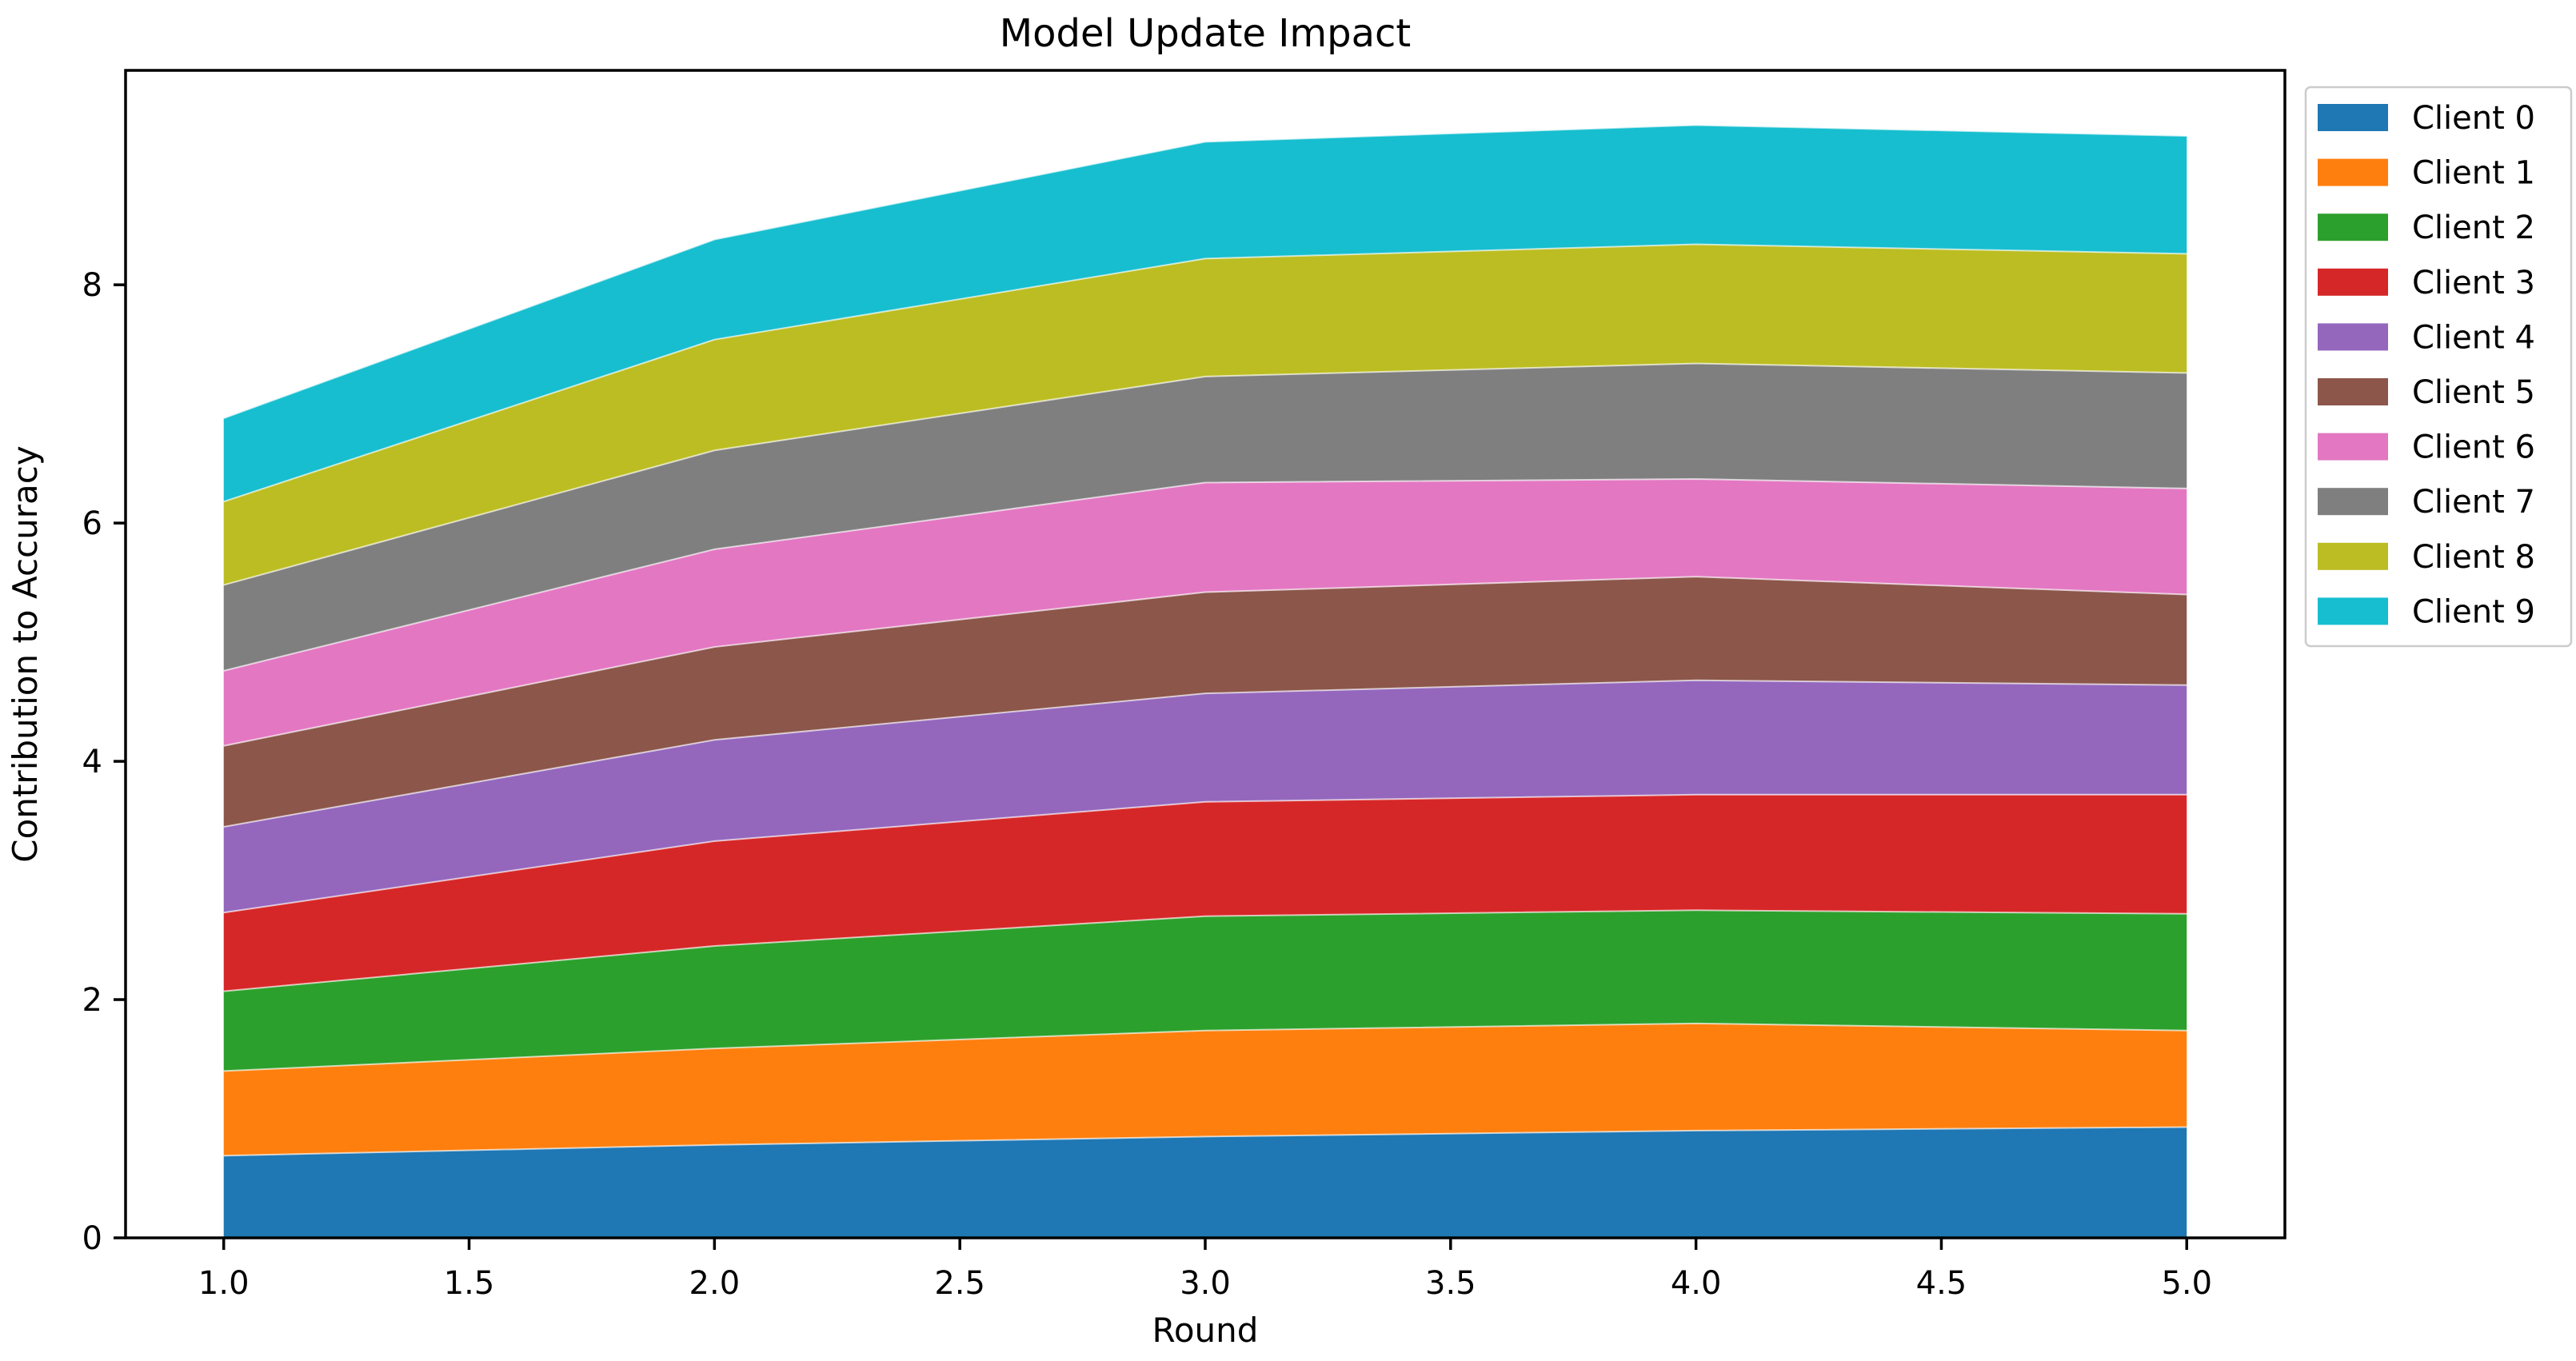  What do you see at coordinates (715, 1283) in the screenshot?
I see `x-tick-label: 2.0` at bounding box center [715, 1283].